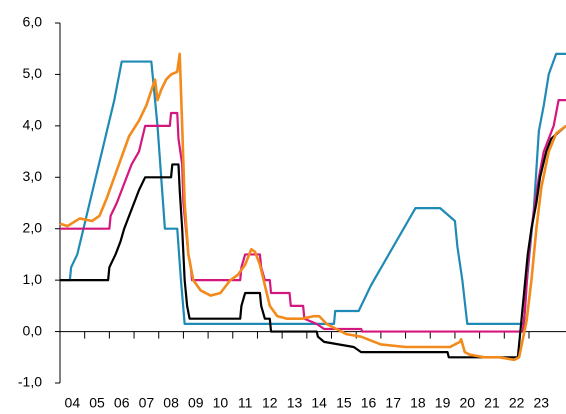 The width and height of the screenshot is (566, 414). Describe the element at coordinates (443, 403) in the screenshot. I see `x-tick-label: 19` at that location.